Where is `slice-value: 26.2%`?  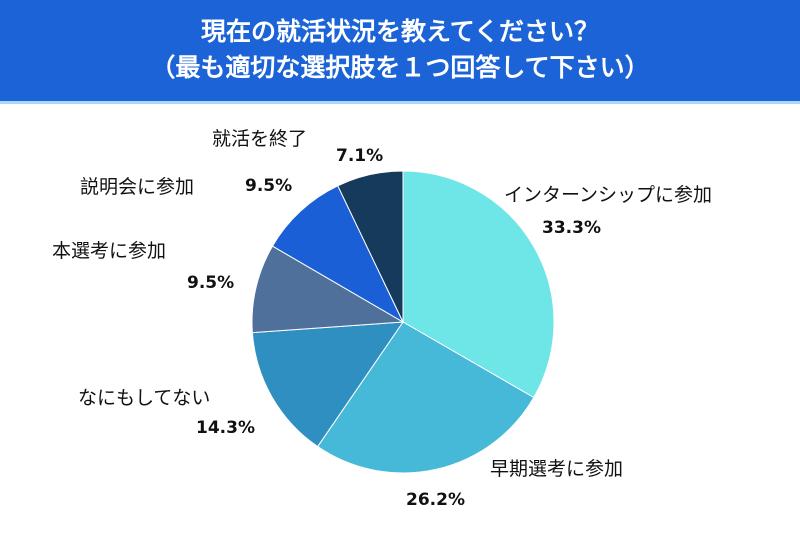
slice-value: 26.2% is located at coordinates (435, 500).